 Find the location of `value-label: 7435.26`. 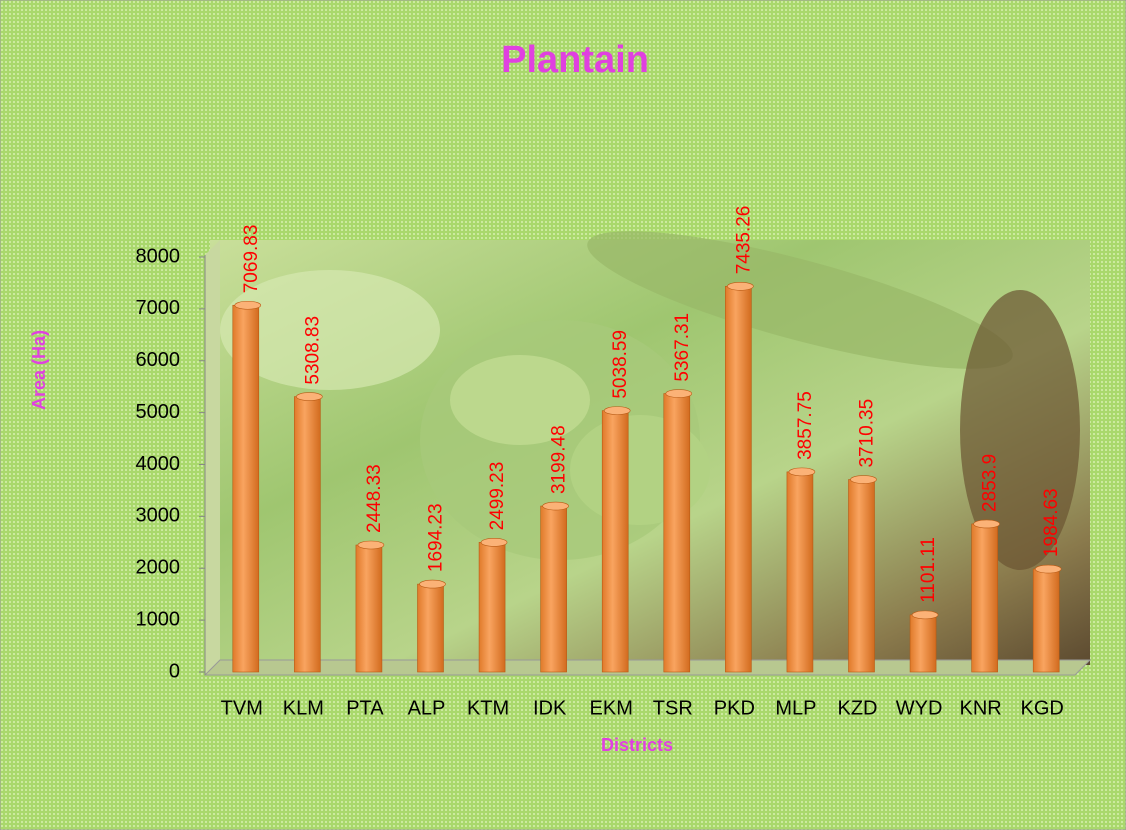

value-label: 7435.26 is located at coordinates (743, 240).